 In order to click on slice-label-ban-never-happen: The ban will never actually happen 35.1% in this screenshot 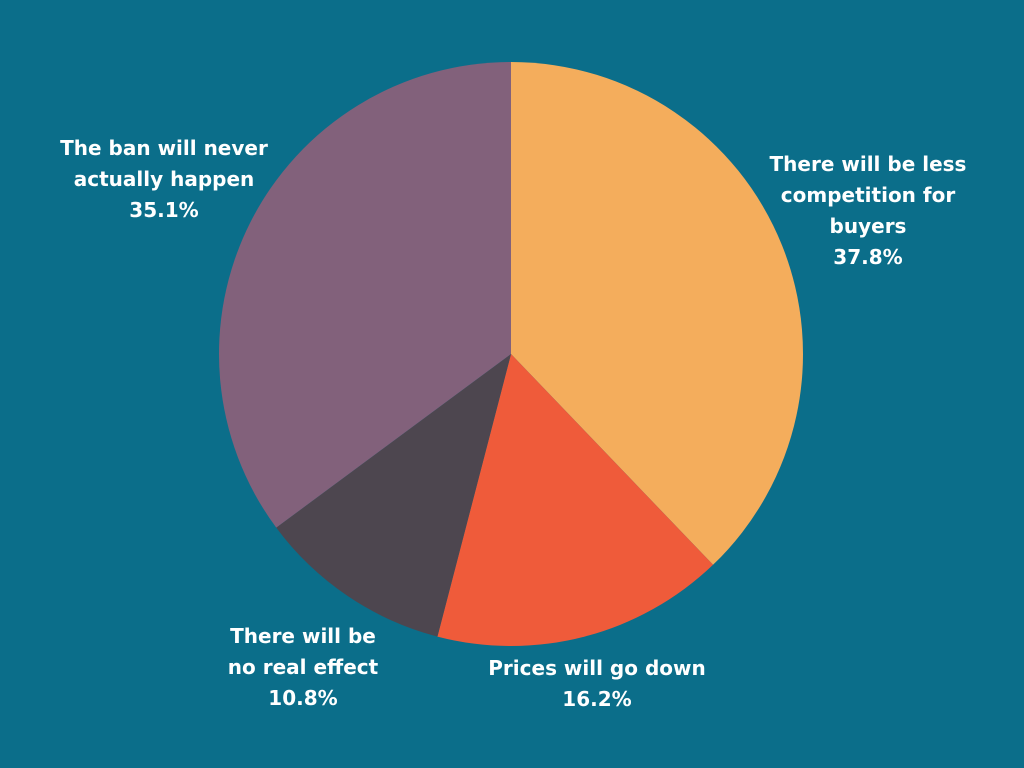, I will do `click(164, 179)`.